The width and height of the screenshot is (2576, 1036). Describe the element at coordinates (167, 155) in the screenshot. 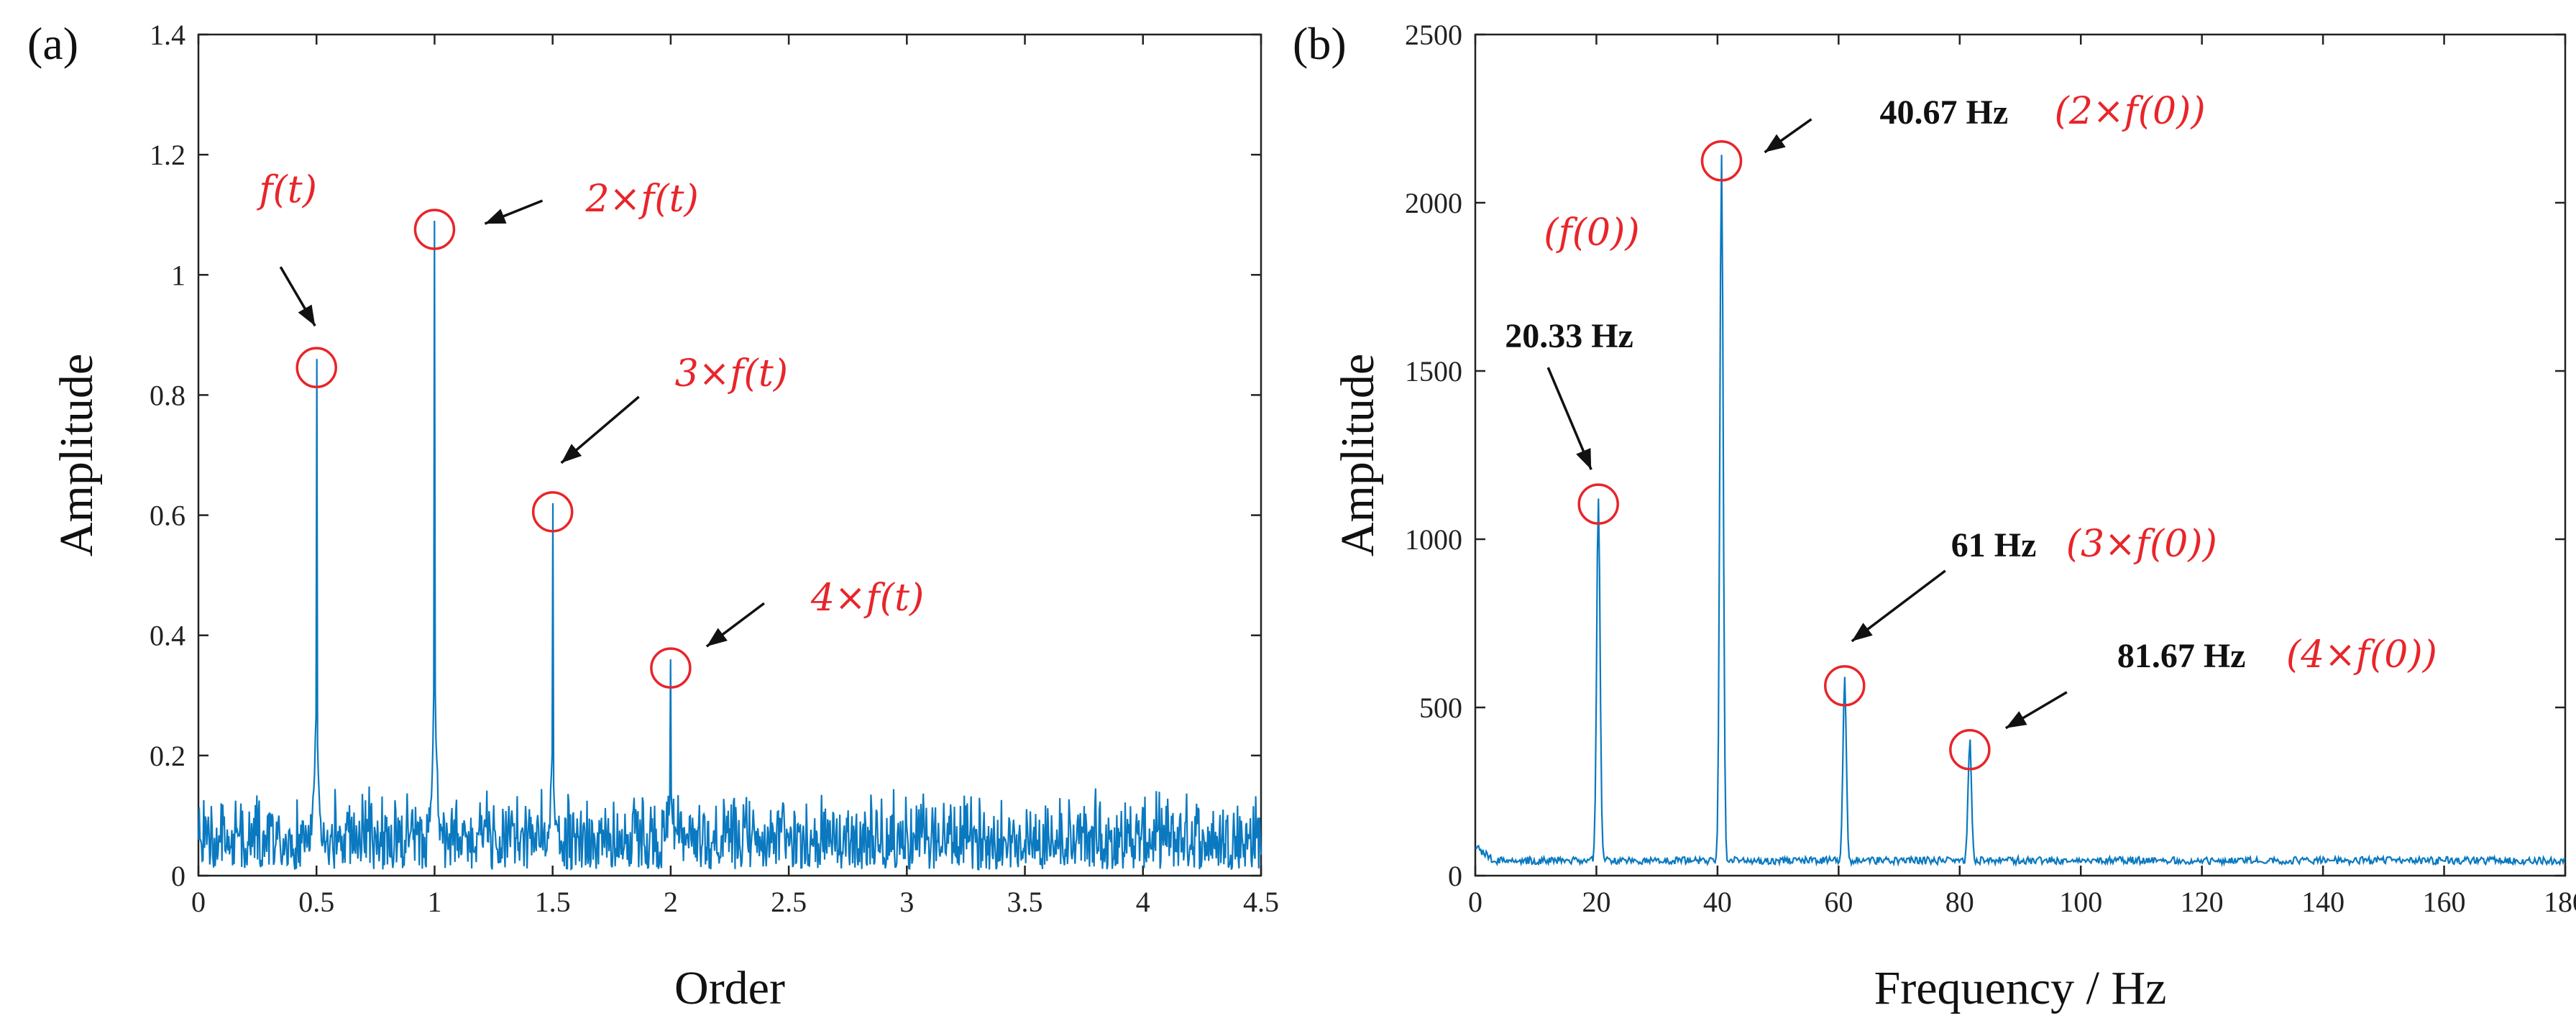

I see `y-tick-label: 1.2` at that location.